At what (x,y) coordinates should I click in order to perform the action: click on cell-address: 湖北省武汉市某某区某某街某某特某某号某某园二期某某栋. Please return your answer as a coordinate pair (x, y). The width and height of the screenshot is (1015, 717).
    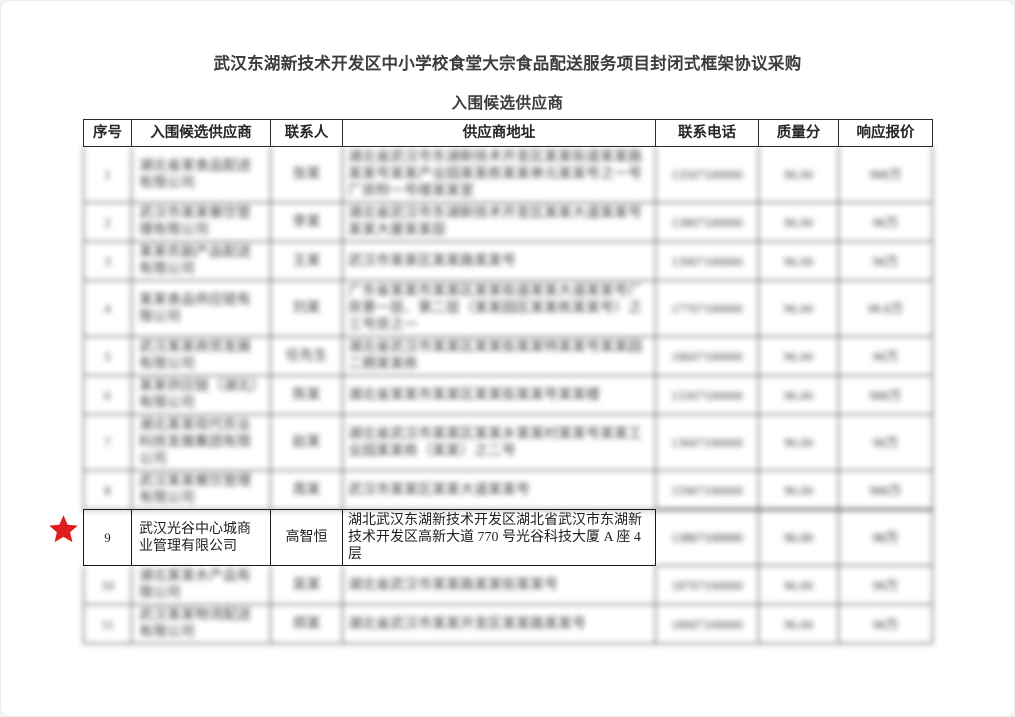
    Looking at the image, I should click on (499, 356).